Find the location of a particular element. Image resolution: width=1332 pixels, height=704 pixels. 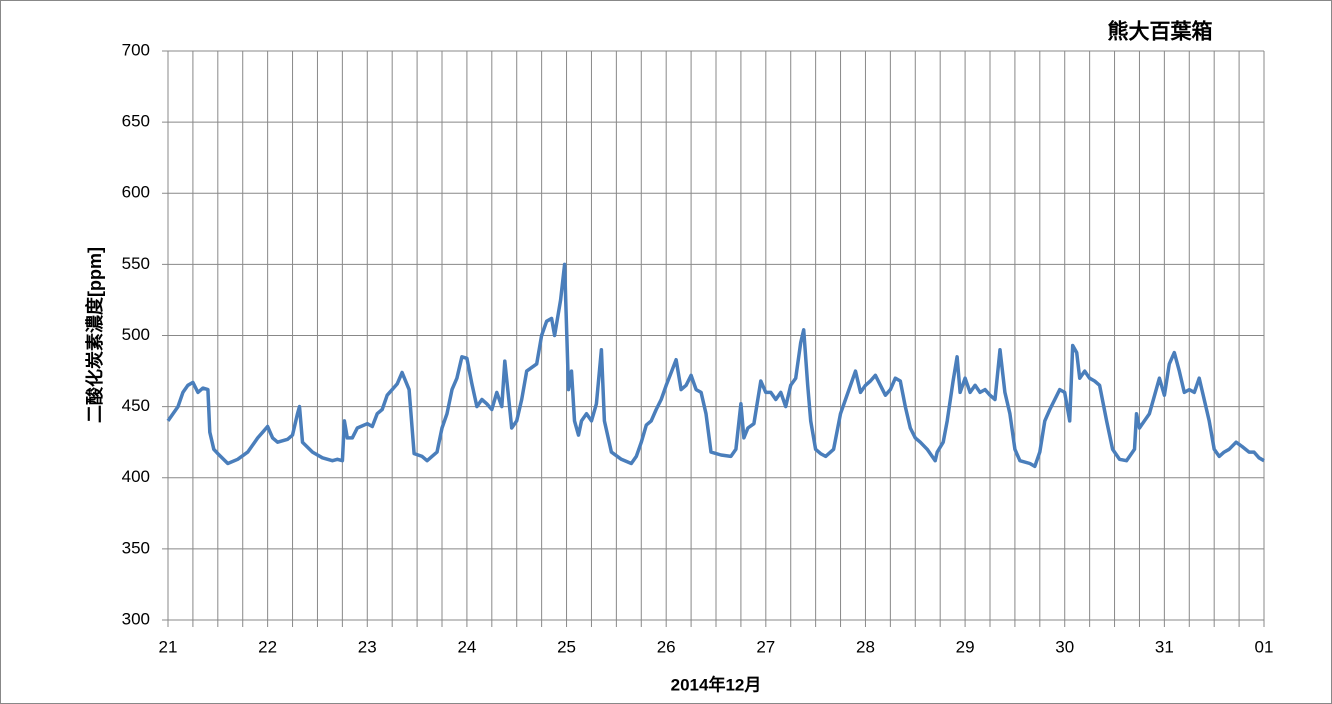

x-tick-label: 01 is located at coordinates (1264, 646).